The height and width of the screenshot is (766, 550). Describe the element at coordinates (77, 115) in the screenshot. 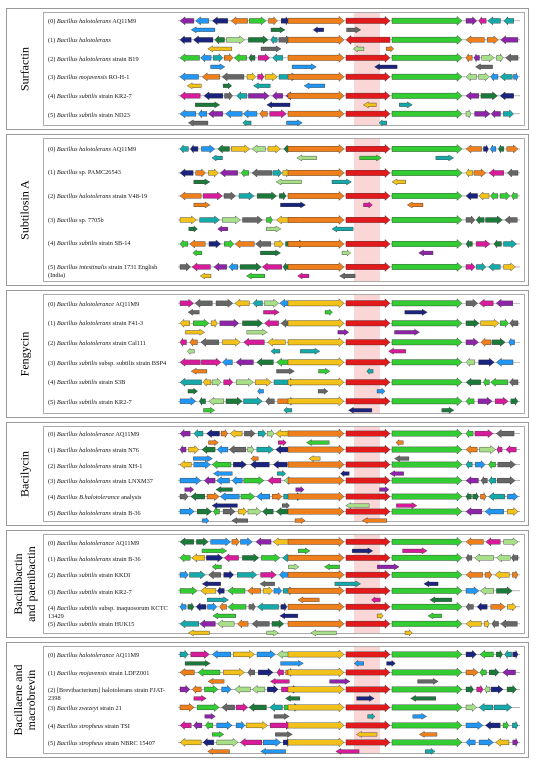

I see `strain-genus: Bacillus subtilis` at that location.